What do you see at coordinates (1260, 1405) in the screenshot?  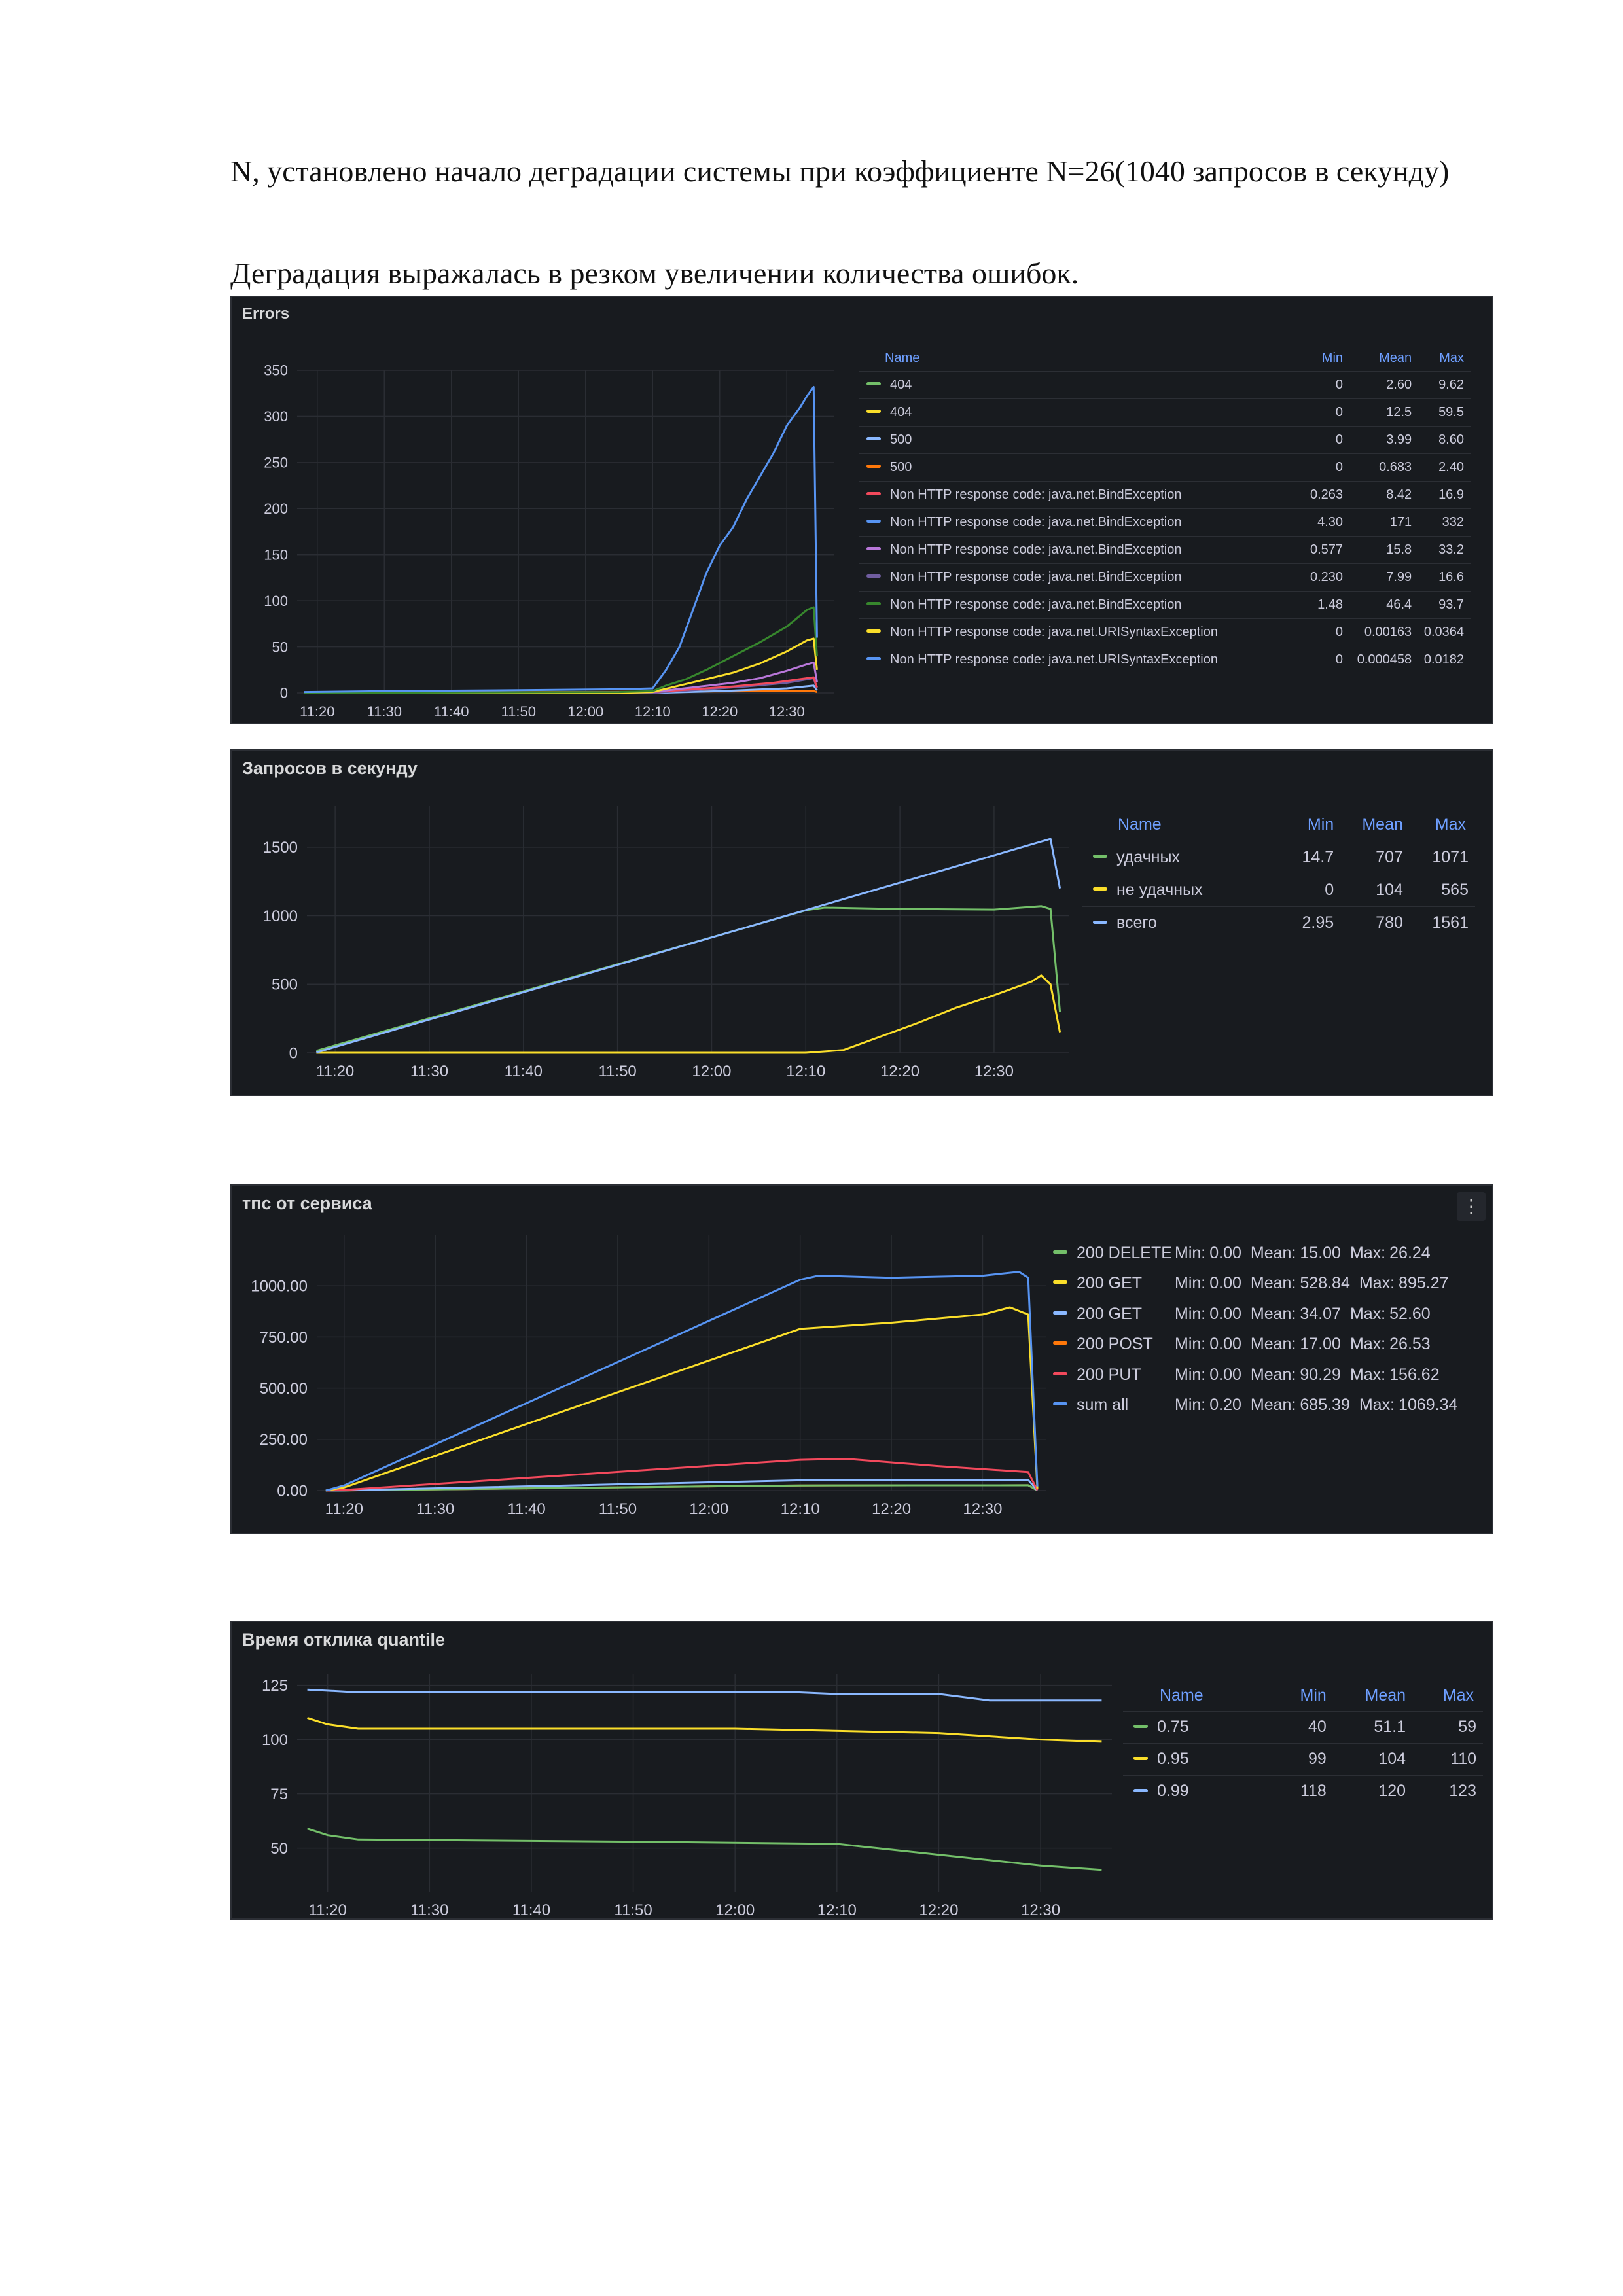 I see `legend-row: sum all Min: 0.20 Mean: 685.39 Max: 1069.34` at bounding box center [1260, 1405].